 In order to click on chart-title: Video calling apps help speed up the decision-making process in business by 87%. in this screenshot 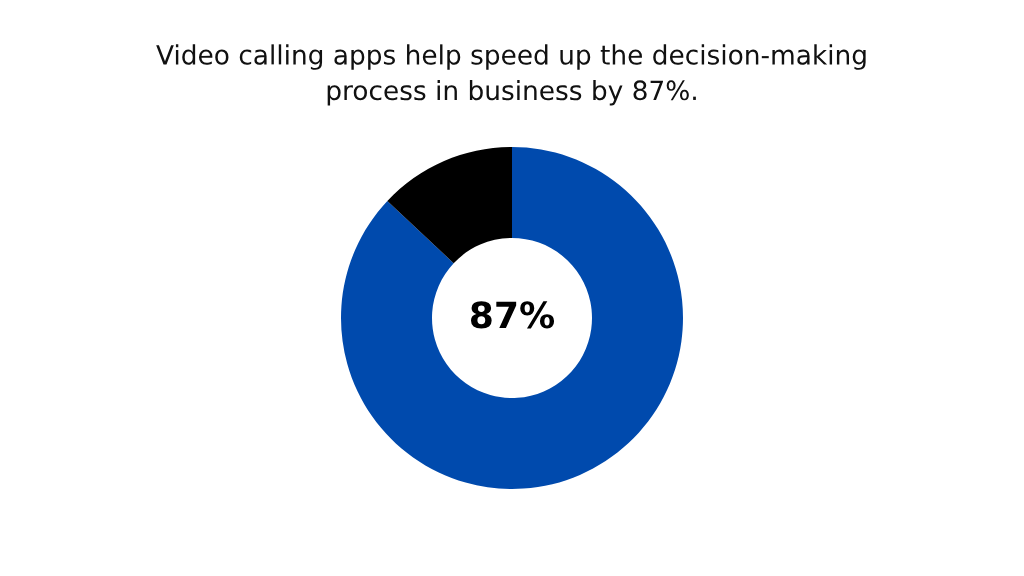, I will do `click(511, 75)`.